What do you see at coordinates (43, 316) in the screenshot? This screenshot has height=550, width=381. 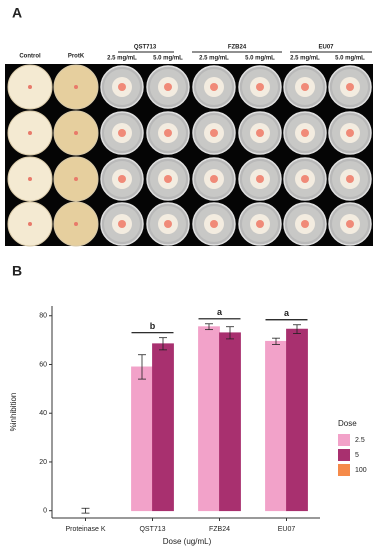 I see `y-tick-label: 80` at bounding box center [43, 316].